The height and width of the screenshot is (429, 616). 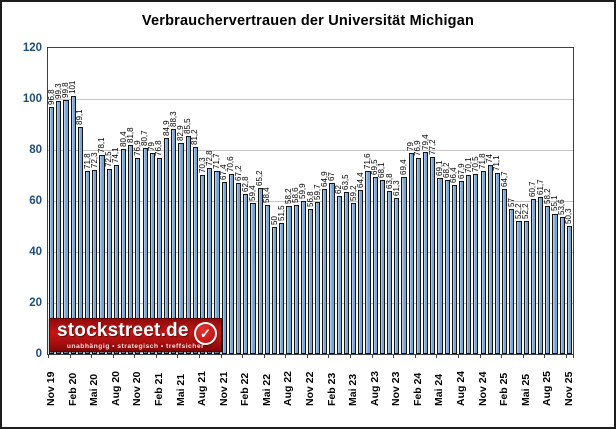 I want to click on logo-brand-text: stockstreet.de, so click(x=123, y=330).